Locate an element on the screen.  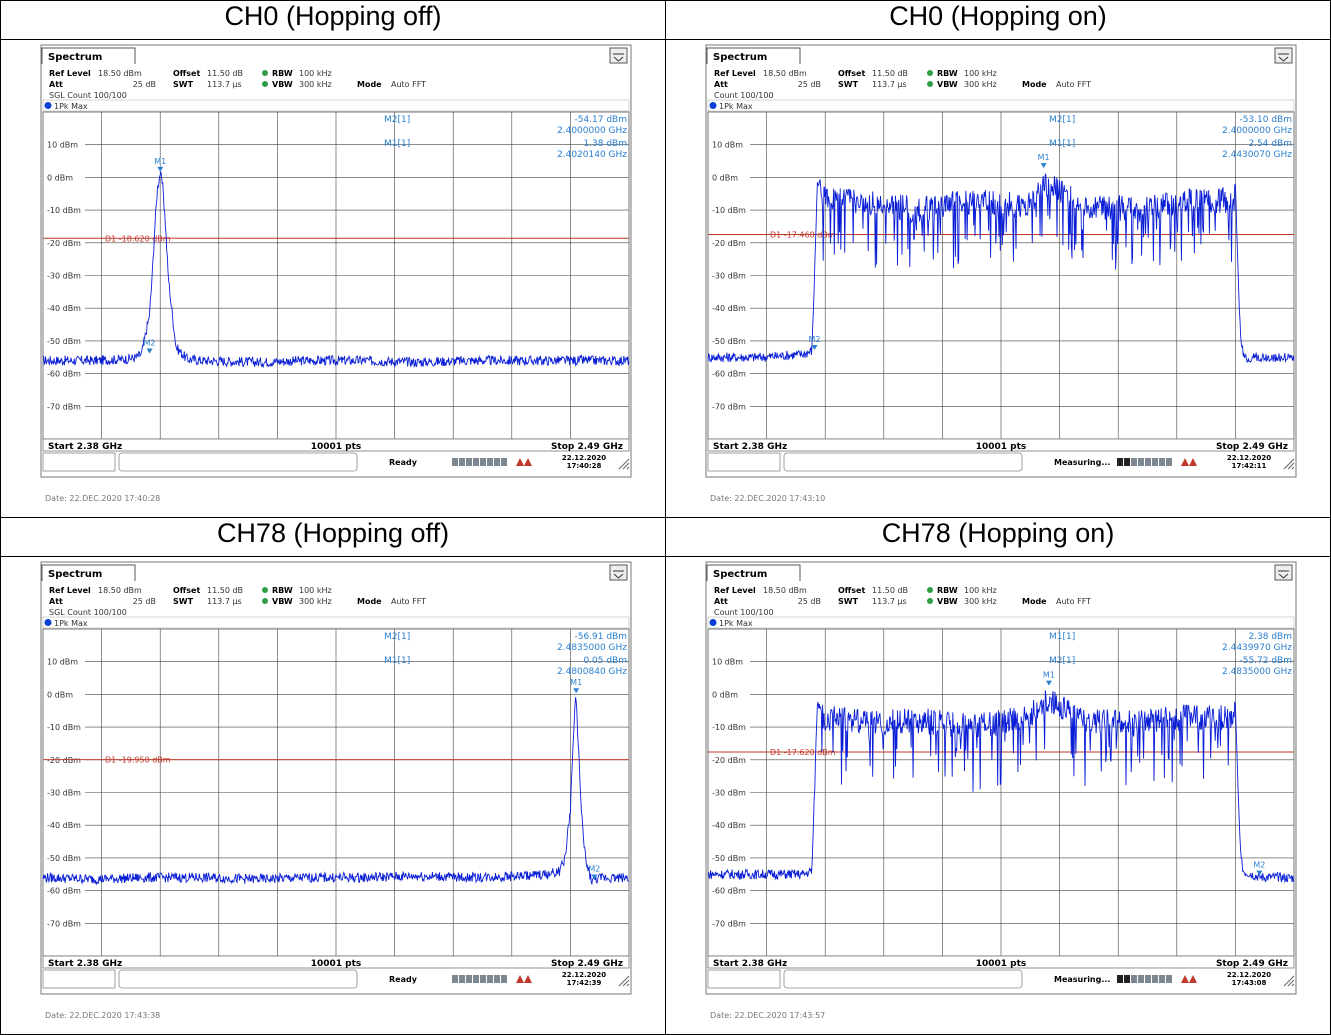
marker-readout-value2: 2.4439970 GHz is located at coordinates (1257, 648).